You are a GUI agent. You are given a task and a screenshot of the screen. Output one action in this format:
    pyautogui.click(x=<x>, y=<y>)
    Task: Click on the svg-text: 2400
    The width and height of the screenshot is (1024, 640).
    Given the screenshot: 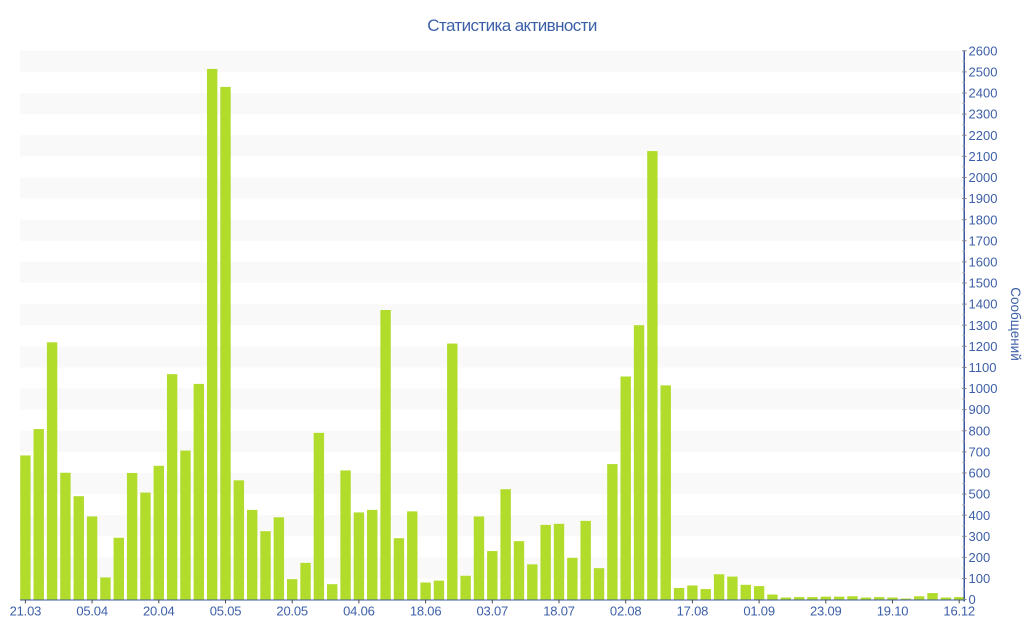 What is the action you would take?
    pyautogui.click(x=983, y=93)
    